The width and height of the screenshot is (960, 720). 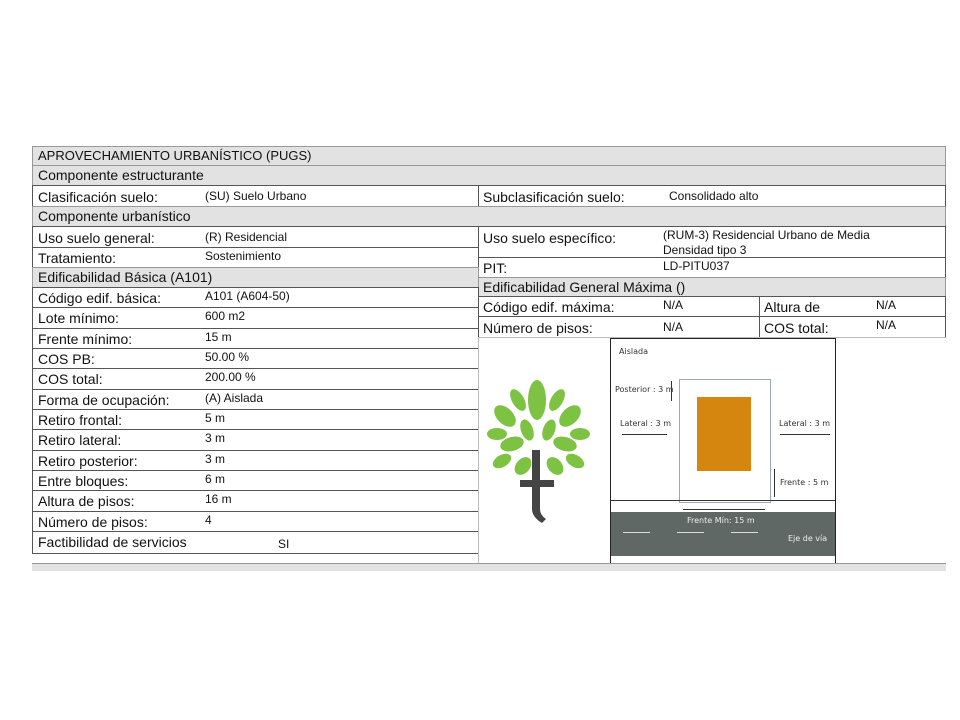 I want to click on row-basica: COS total: 200.00 %, so click(x=255, y=379).